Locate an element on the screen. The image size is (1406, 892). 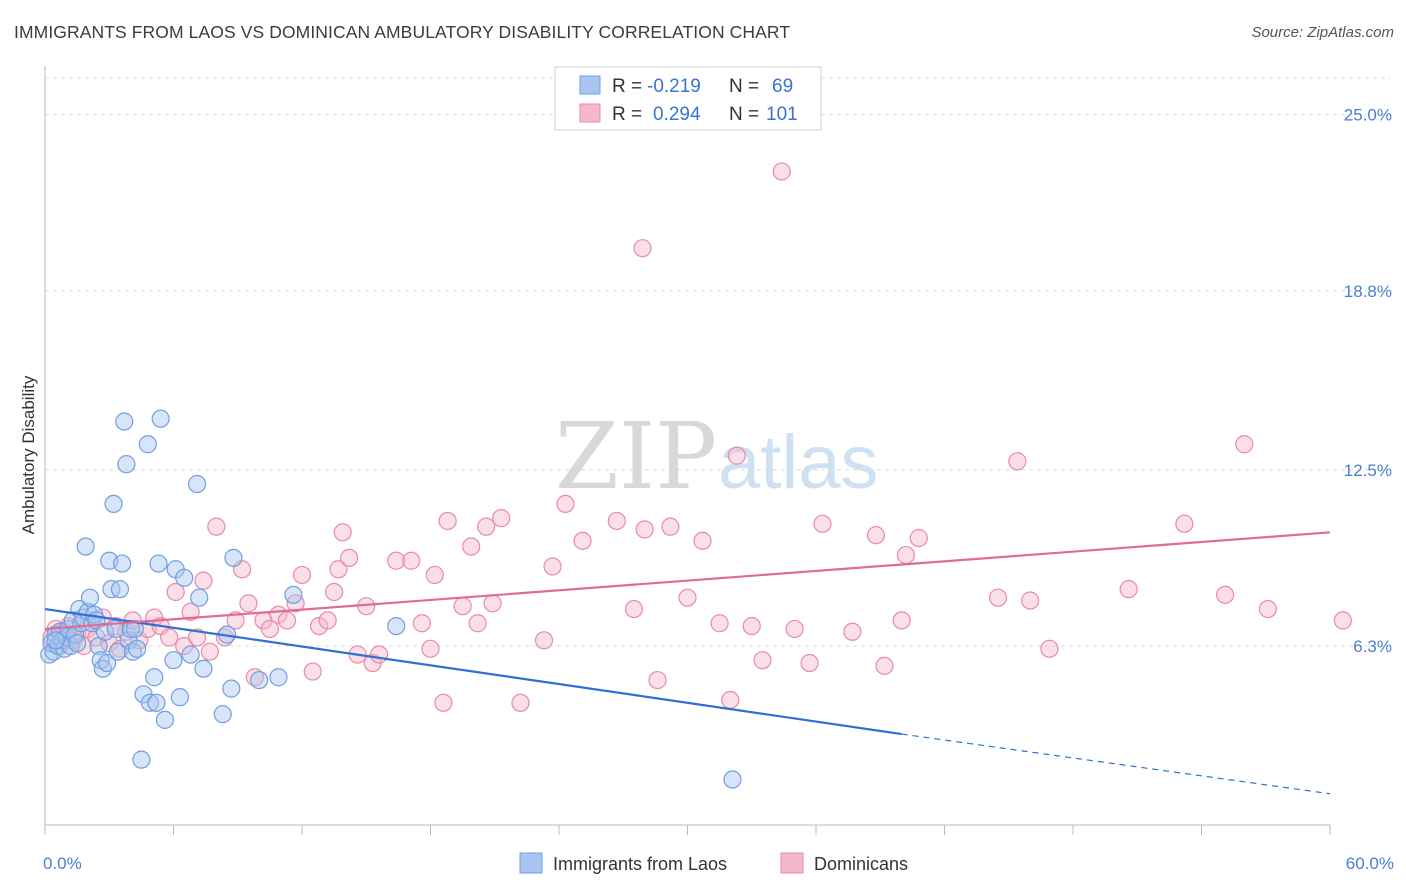
watermark-atlas: atlas is located at coordinates (798, 462).